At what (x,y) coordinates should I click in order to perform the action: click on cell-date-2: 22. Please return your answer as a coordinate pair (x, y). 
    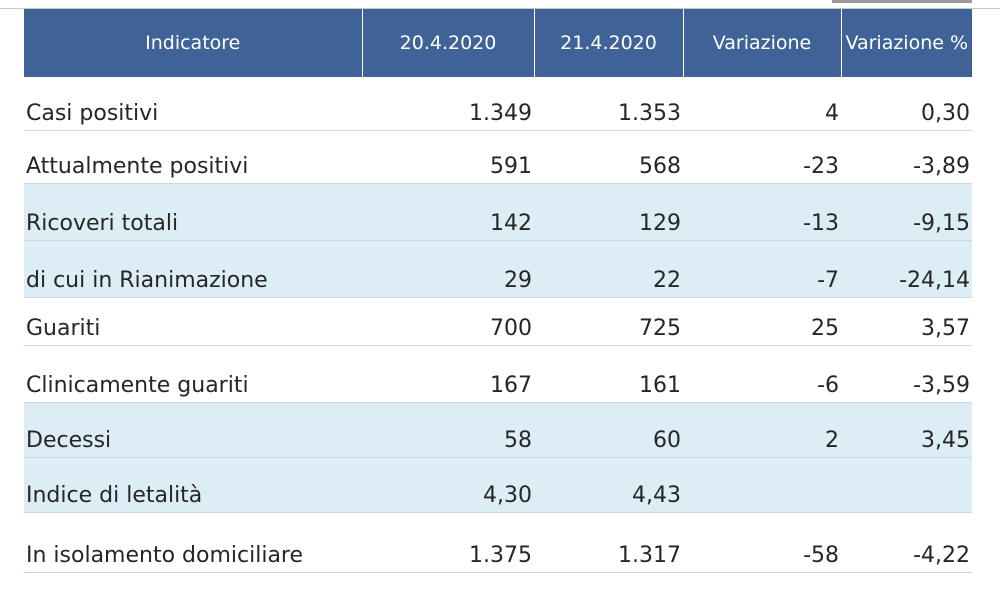
    Looking at the image, I should click on (608, 269).